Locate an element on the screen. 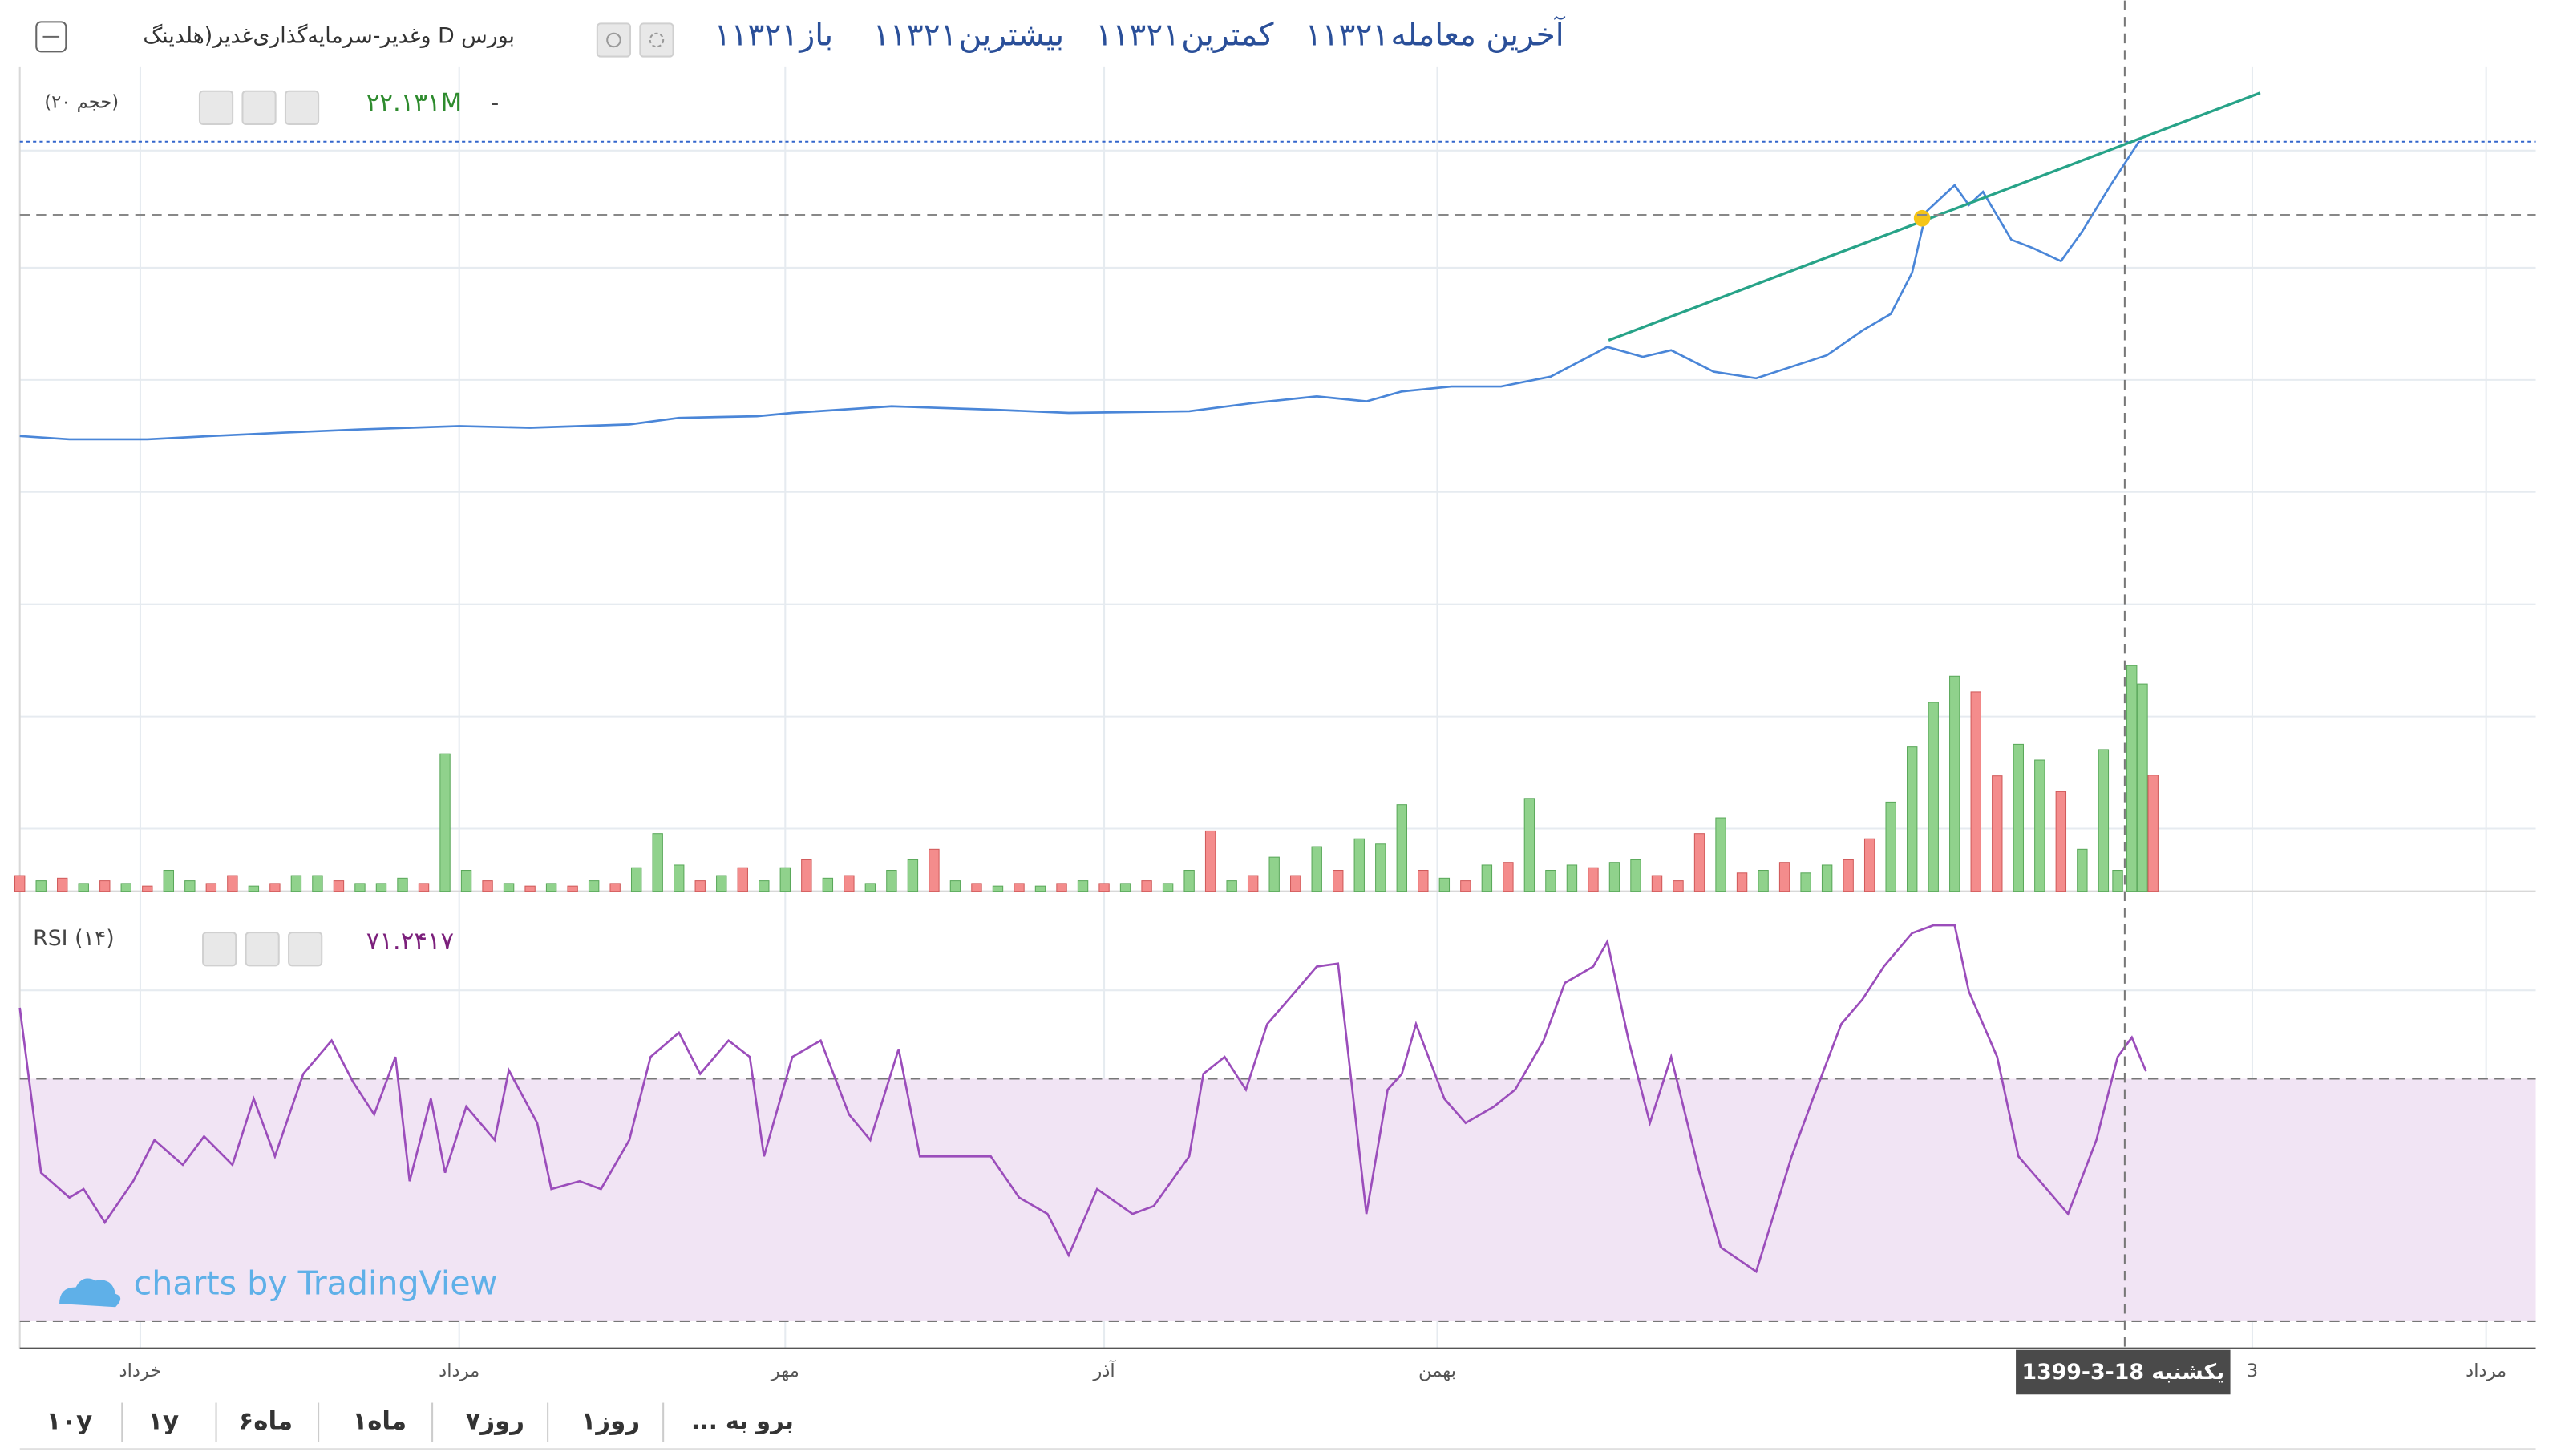  x-tick-label: خرداد is located at coordinates (140, 1371).